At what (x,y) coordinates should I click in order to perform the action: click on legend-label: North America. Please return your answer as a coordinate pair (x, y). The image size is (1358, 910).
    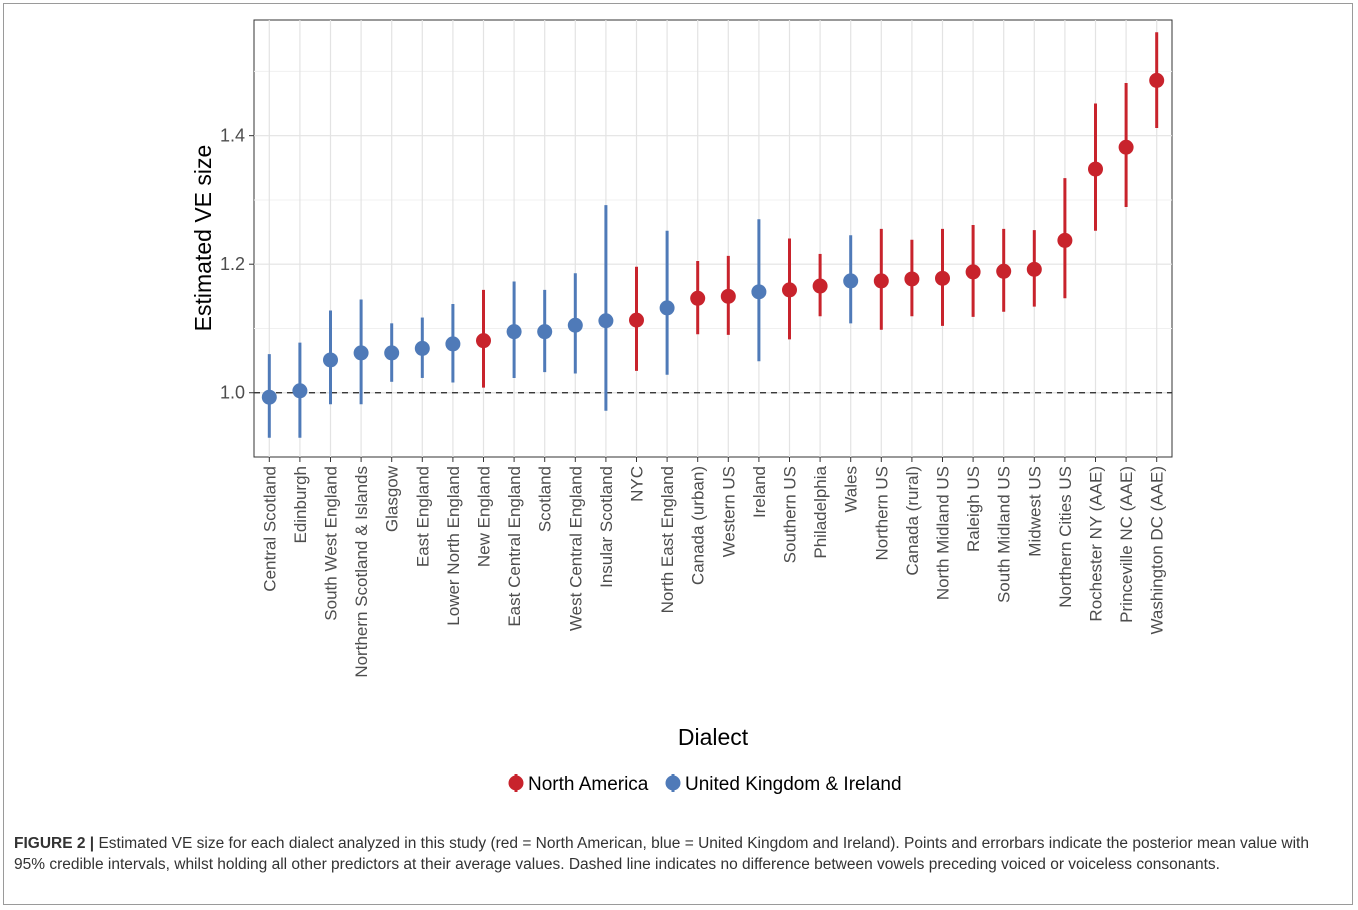
    Looking at the image, I should click on (588, 784).